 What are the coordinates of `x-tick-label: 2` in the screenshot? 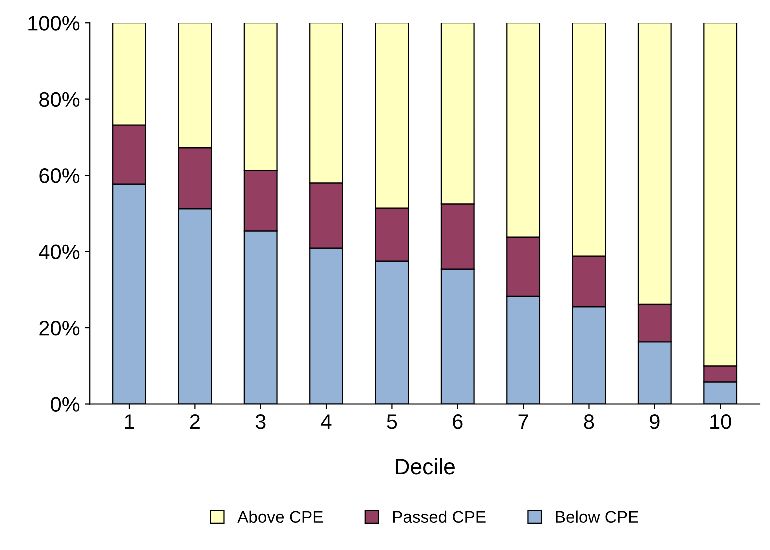 It's located at (195, 422).